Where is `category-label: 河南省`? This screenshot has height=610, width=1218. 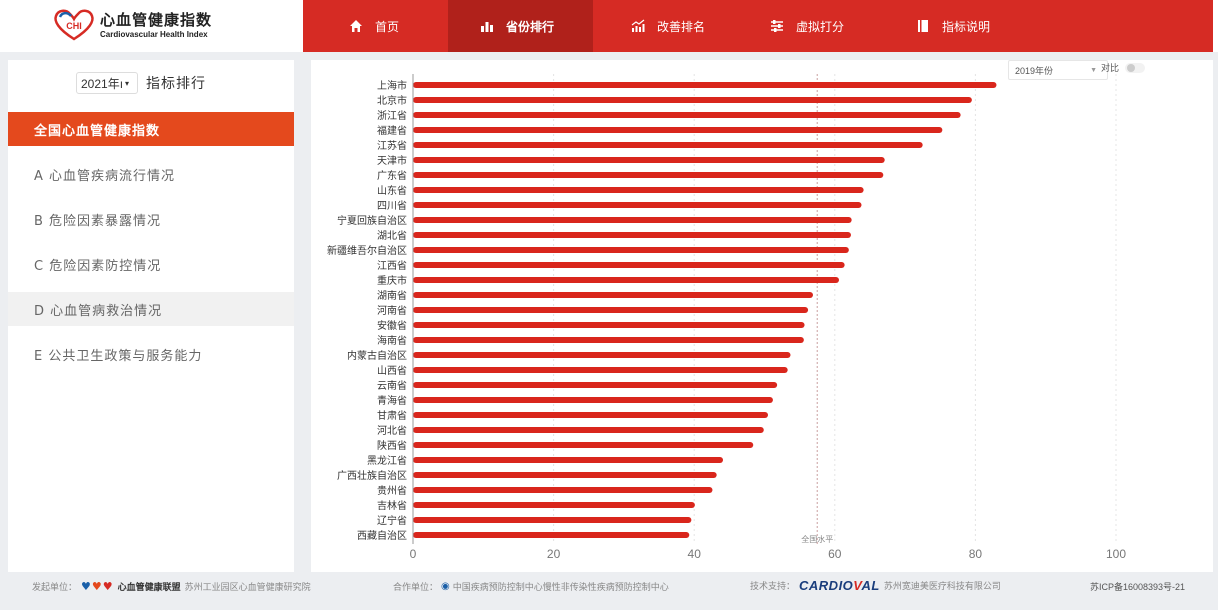 category-label: 河南省 is located at coordinates (392, 310).